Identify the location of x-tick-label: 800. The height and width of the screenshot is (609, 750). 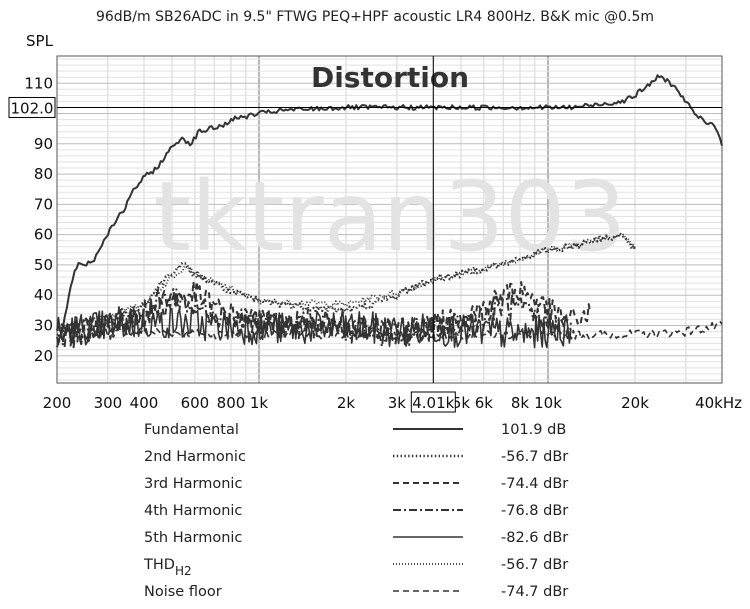
(231, 403).